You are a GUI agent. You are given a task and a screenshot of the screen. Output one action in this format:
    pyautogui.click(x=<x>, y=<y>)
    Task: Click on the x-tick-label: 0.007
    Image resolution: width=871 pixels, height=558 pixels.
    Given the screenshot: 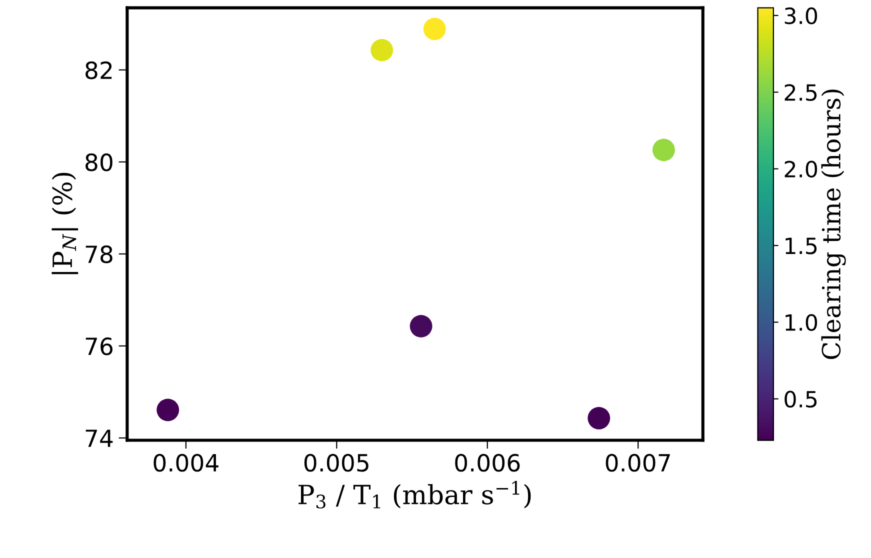 What is the action you would take?
    pyautogui.click(x=638, y=463)
    